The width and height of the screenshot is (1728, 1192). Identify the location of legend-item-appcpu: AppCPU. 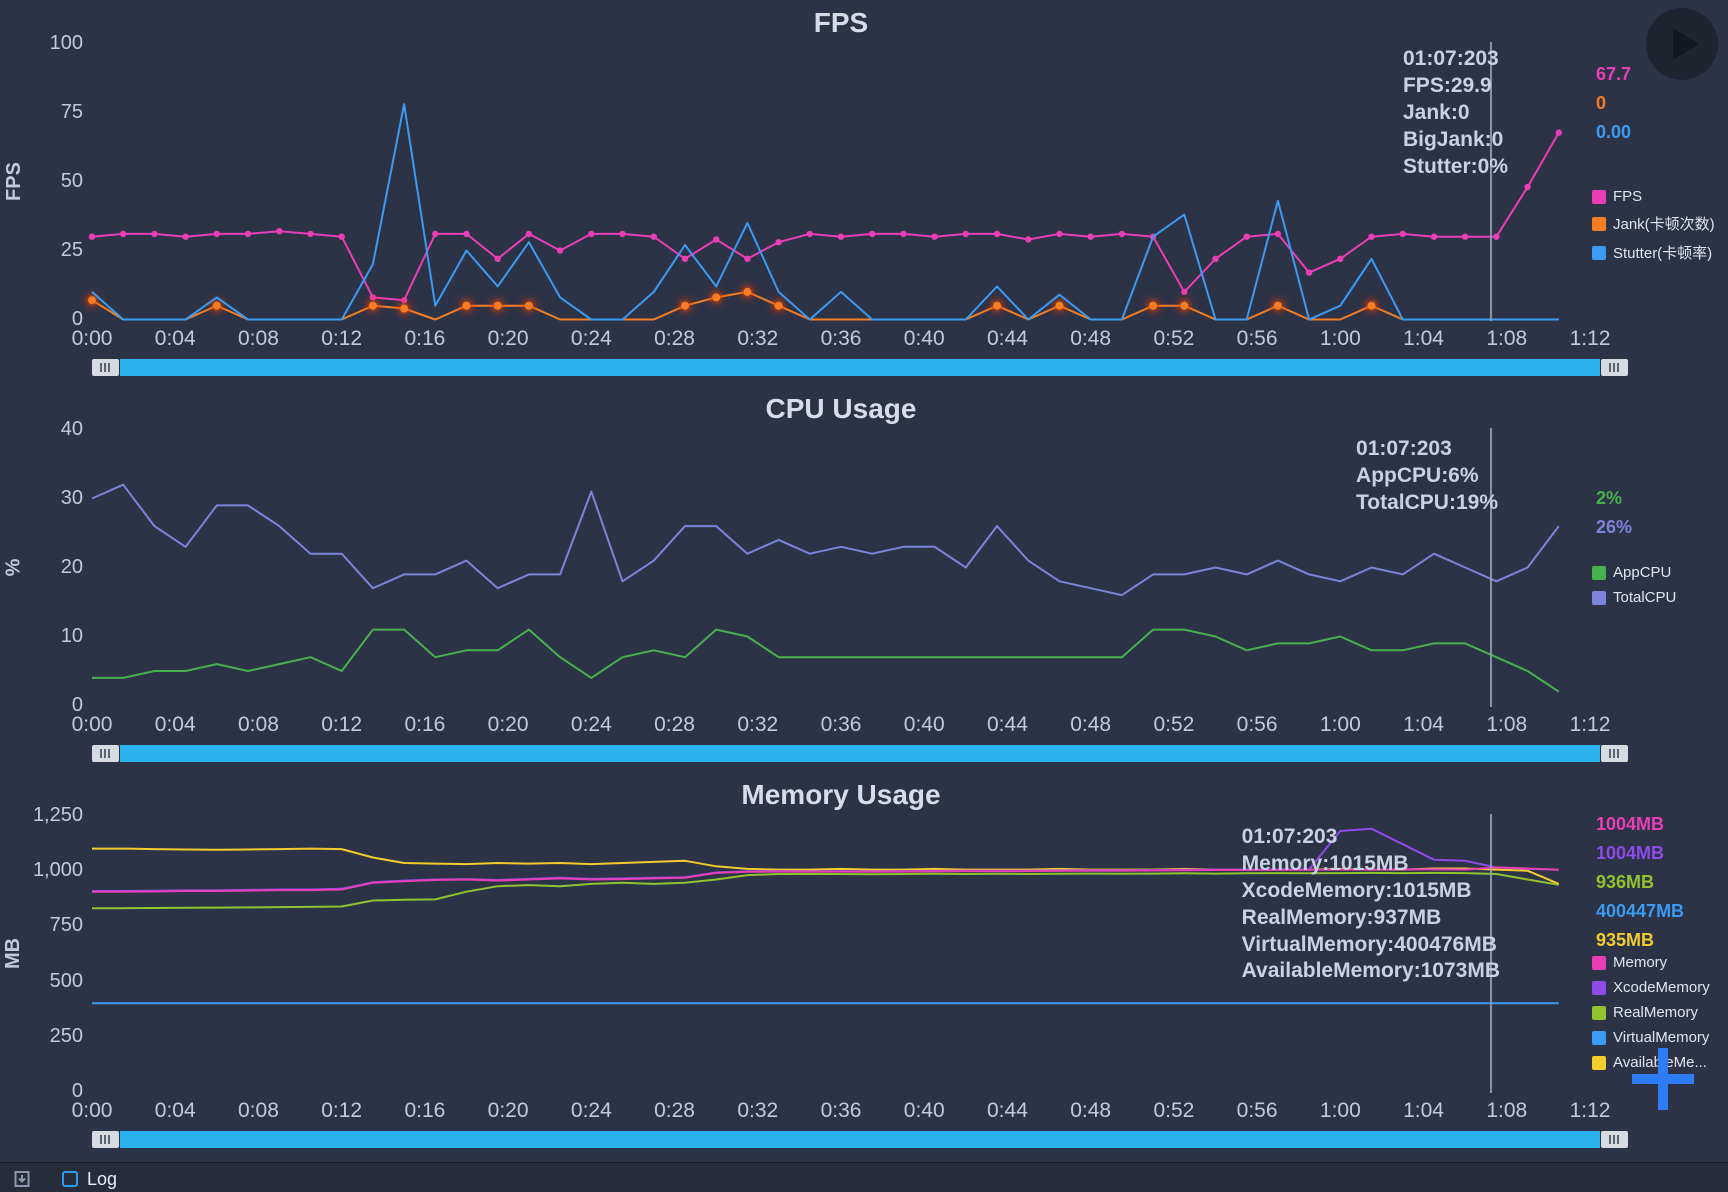
(1660, 572).